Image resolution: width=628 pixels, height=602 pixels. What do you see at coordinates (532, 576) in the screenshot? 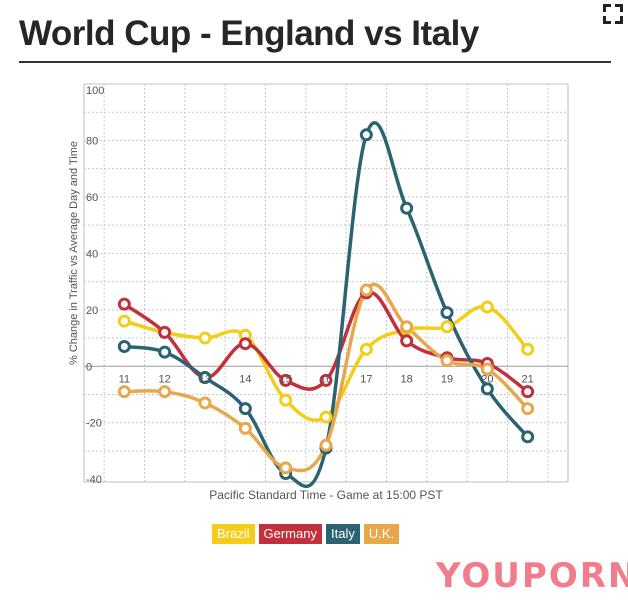
I see `watermark-logo: YOUPORN` at bounding box center [532, 576].